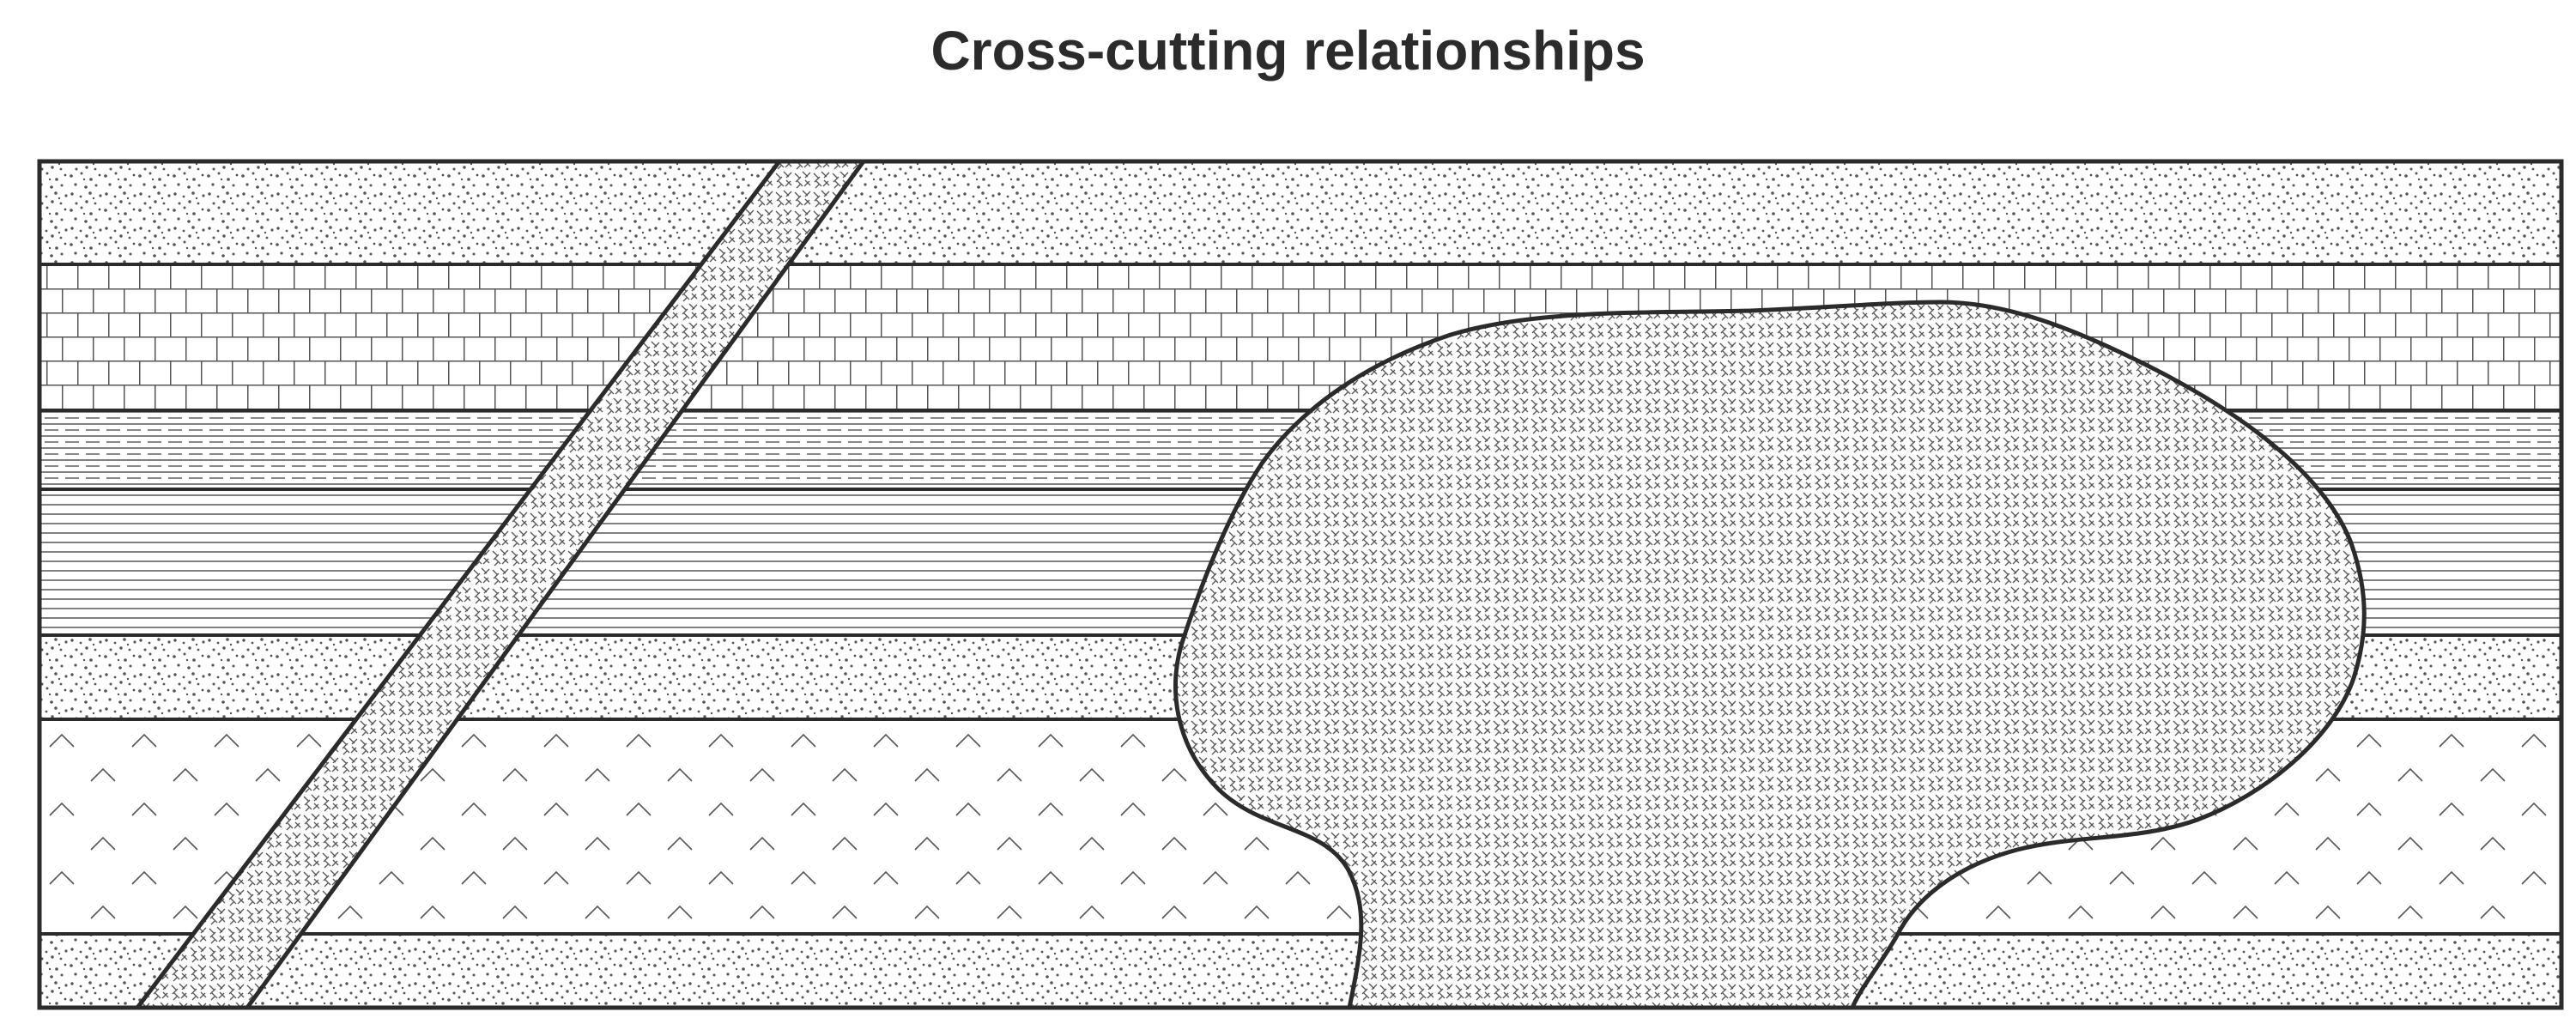  What do you see at coordinates (1288, 51) in the screenshot?
I see `diagram-title: Cross-cutting relationships` at bounding box center [1288, 51].